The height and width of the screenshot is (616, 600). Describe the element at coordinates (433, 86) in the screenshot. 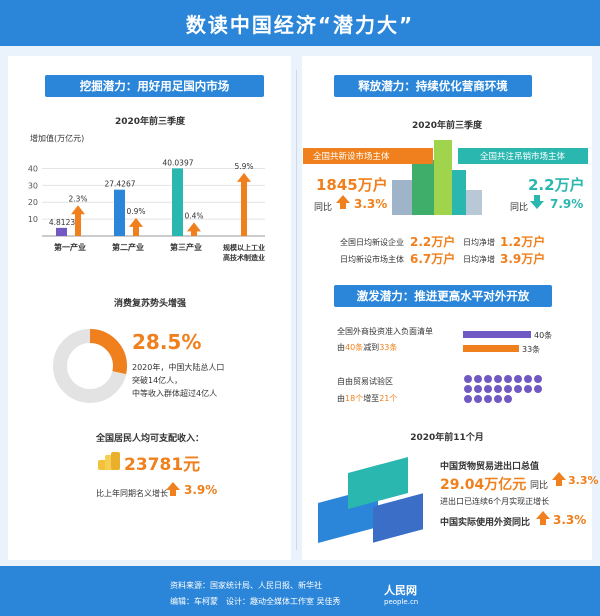

I see `section-tag-business: 释放潜力：持续优化营商环境` at that location.